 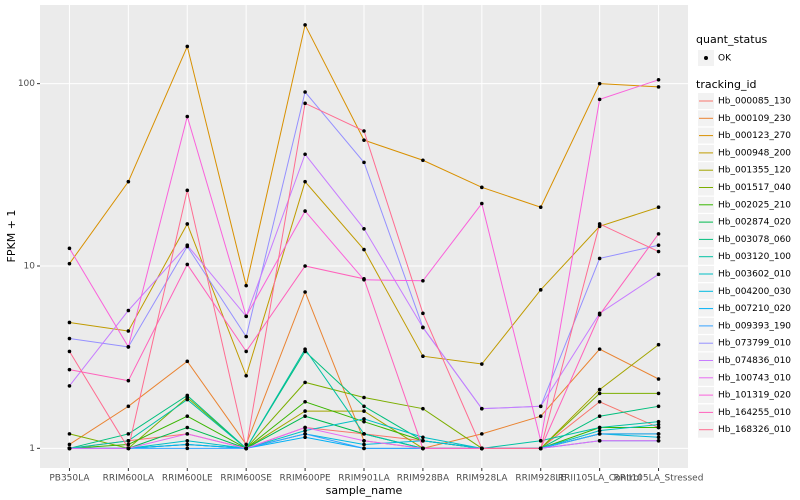 What do you see at coordinates (754, 205) in the screenshot?
I see `legend-label: Hb_002025_210` at bounding box center [754, 205].